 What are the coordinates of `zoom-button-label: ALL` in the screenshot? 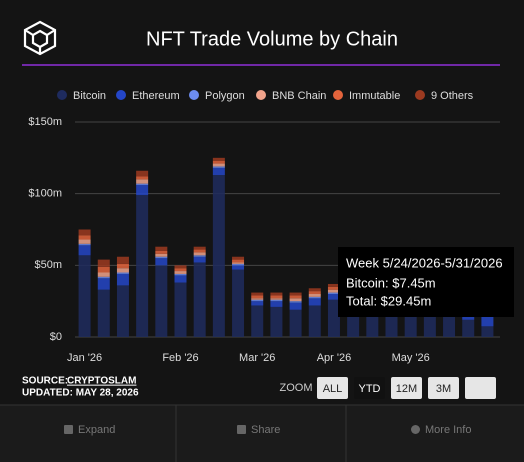 It's located at (333, 389).